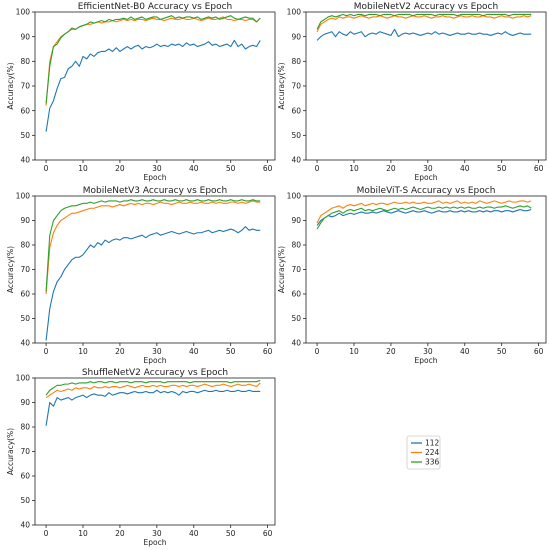  What do you see at coordinates (432, 443) in the screenshot?
I see `legend-label: 112` at bounding box center [432, 443].